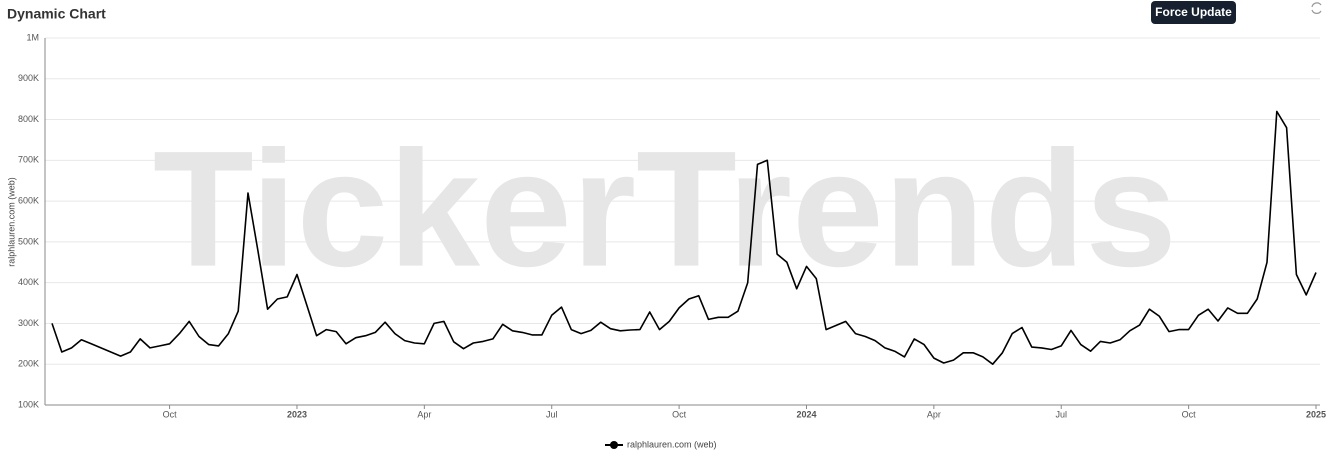 Image resolution: width=1343 pixels, height=455 pixels. What do you see at coordinates (28, 160) in the screenshot?
I see `y-tick-label: 700K` at bounding box center [28, 160].